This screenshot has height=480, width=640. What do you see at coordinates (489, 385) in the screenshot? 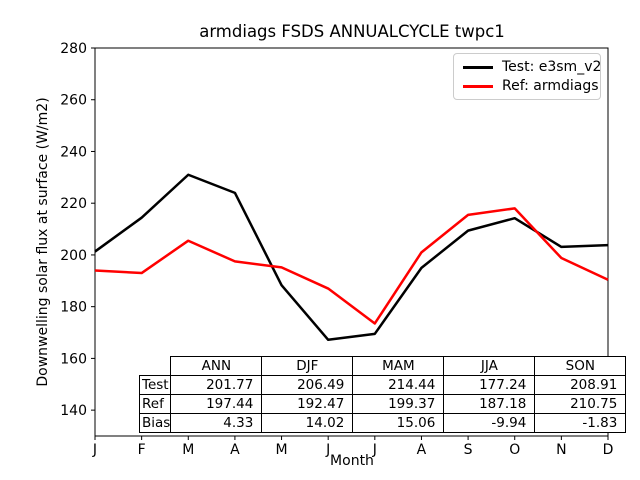
I see `test-jja: 177.24` at bounding box center [489, 385].